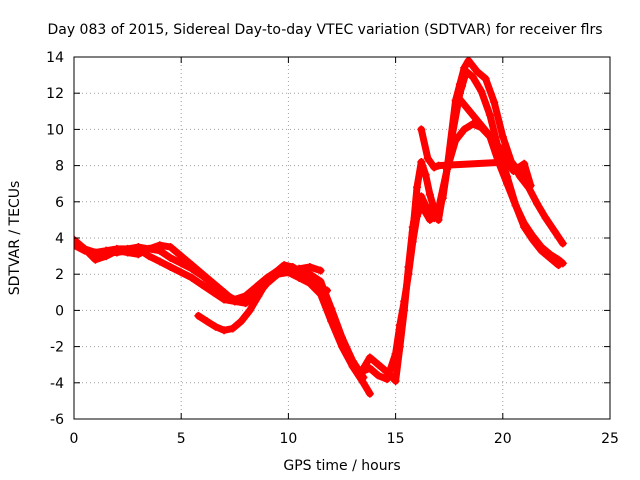 The width and height of the screenshot is (640, 480). Describe the element at coordinates (57, 420) in the screenshot. I see `y-tick-label: -6` at that location.